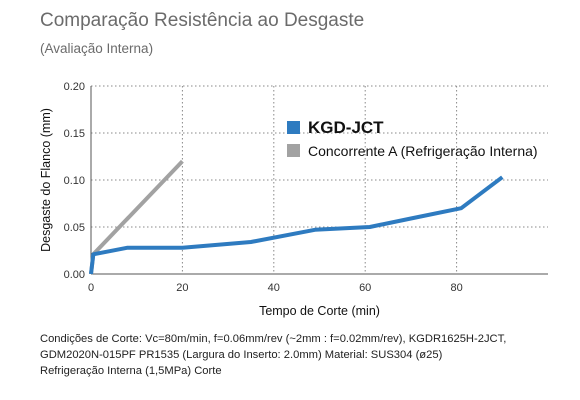  I want to click on legend-label: Concorrente A (Refrigeração Interna), so click(423, 151).